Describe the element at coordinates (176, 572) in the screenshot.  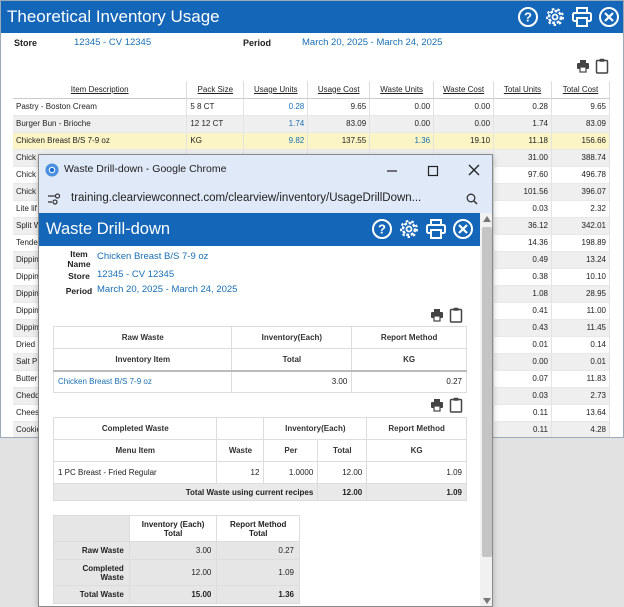
I see `summary-row: Completed Waste 12.00 1.09` at that location.